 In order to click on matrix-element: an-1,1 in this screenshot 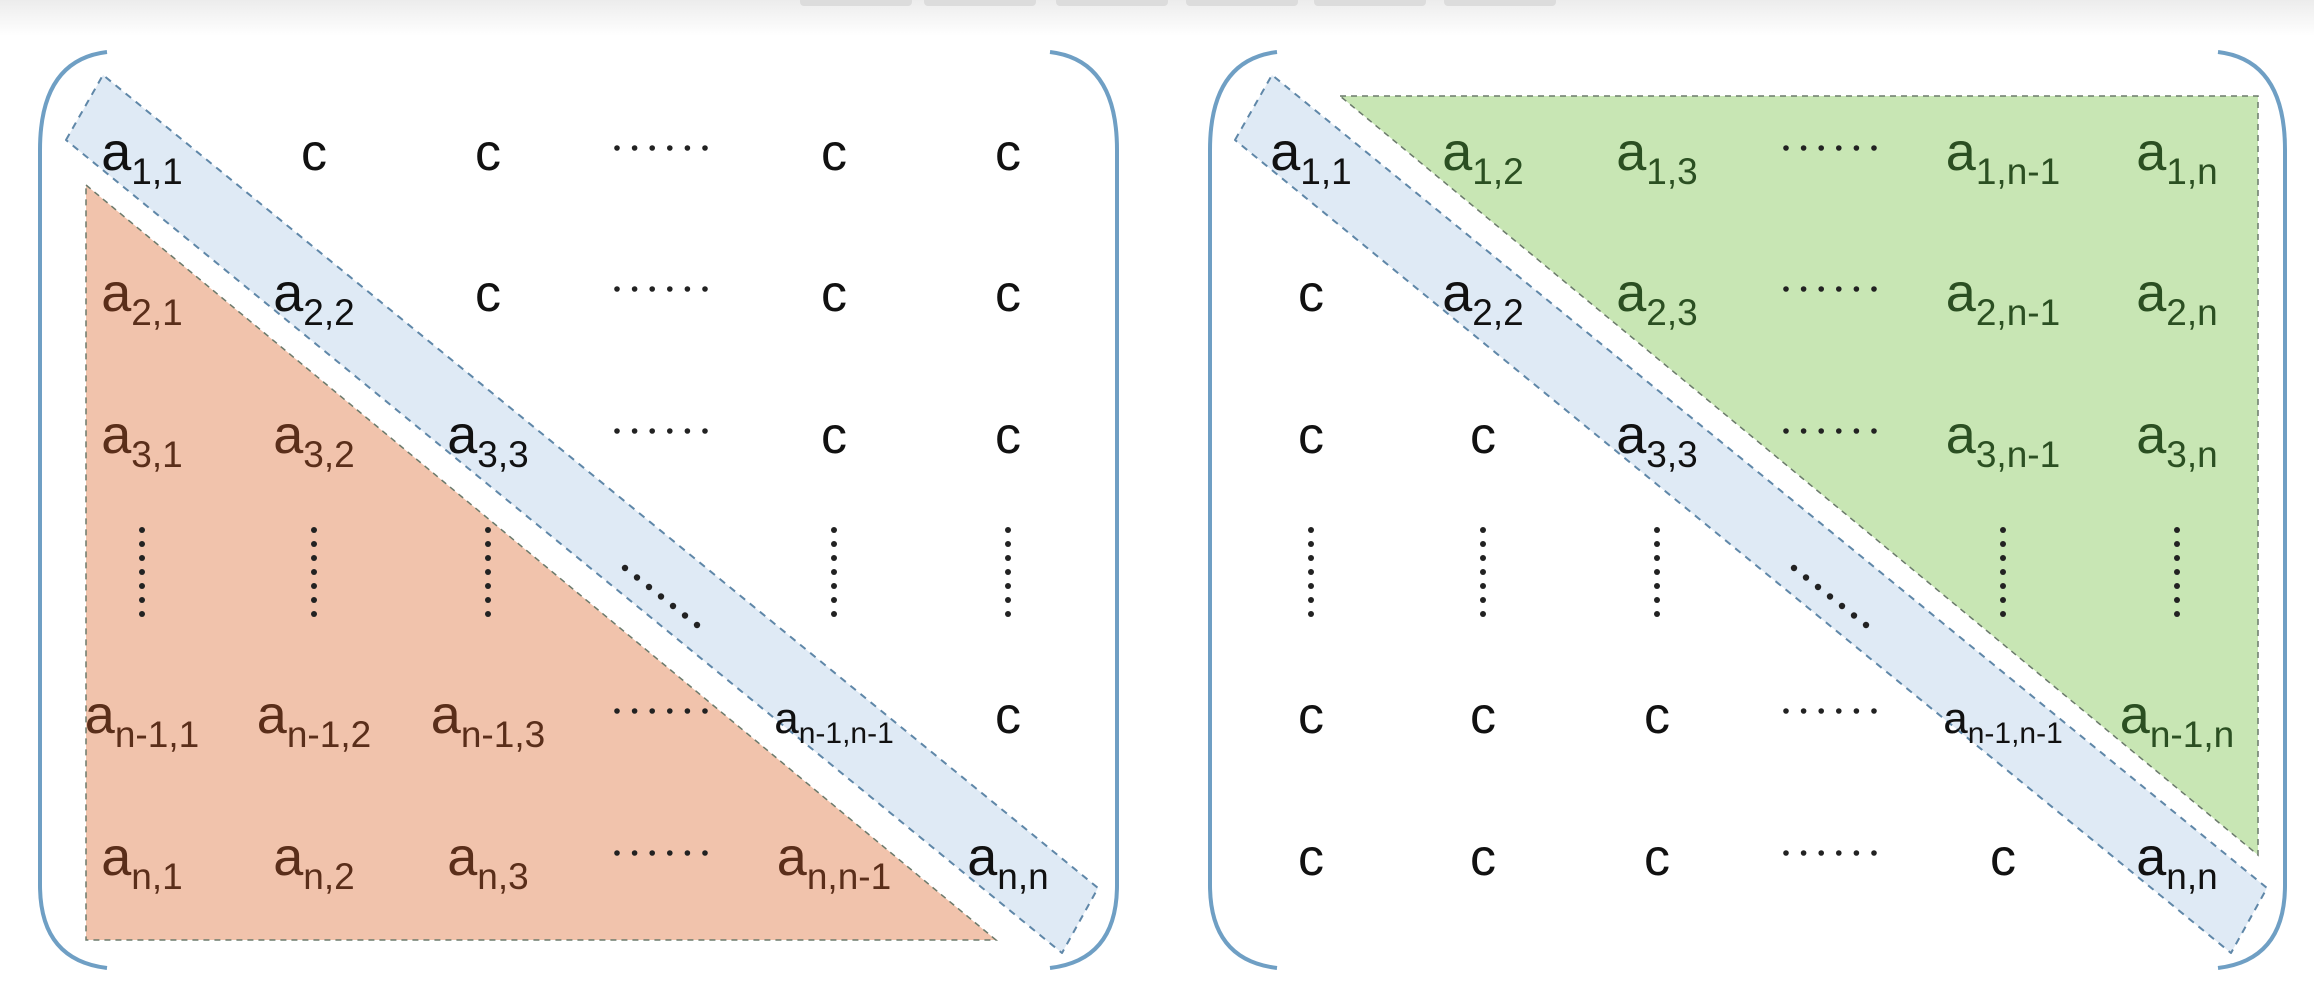, I will do `click(142, 720)`.